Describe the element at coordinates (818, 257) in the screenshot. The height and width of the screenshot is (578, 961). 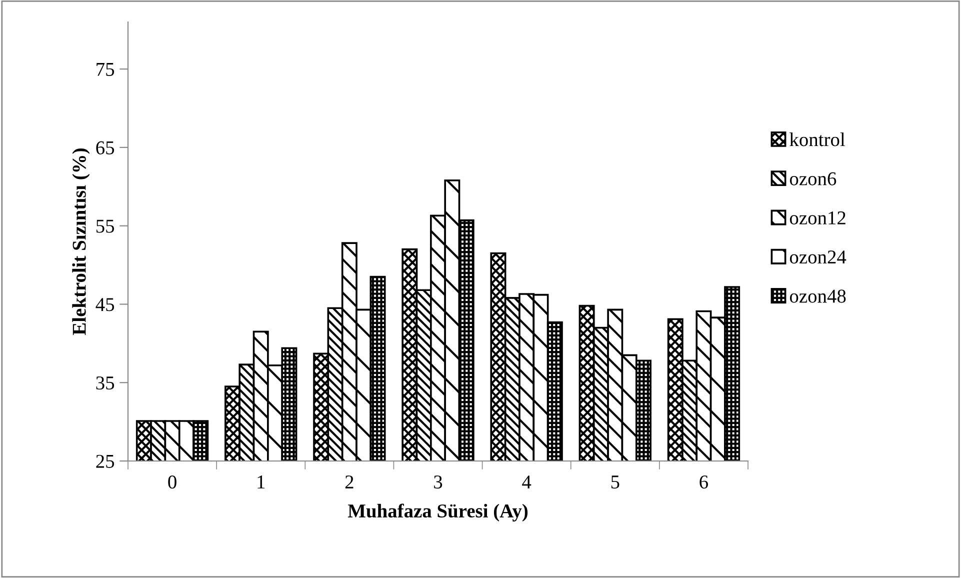
I see `legend-label: ozon24` at that location.